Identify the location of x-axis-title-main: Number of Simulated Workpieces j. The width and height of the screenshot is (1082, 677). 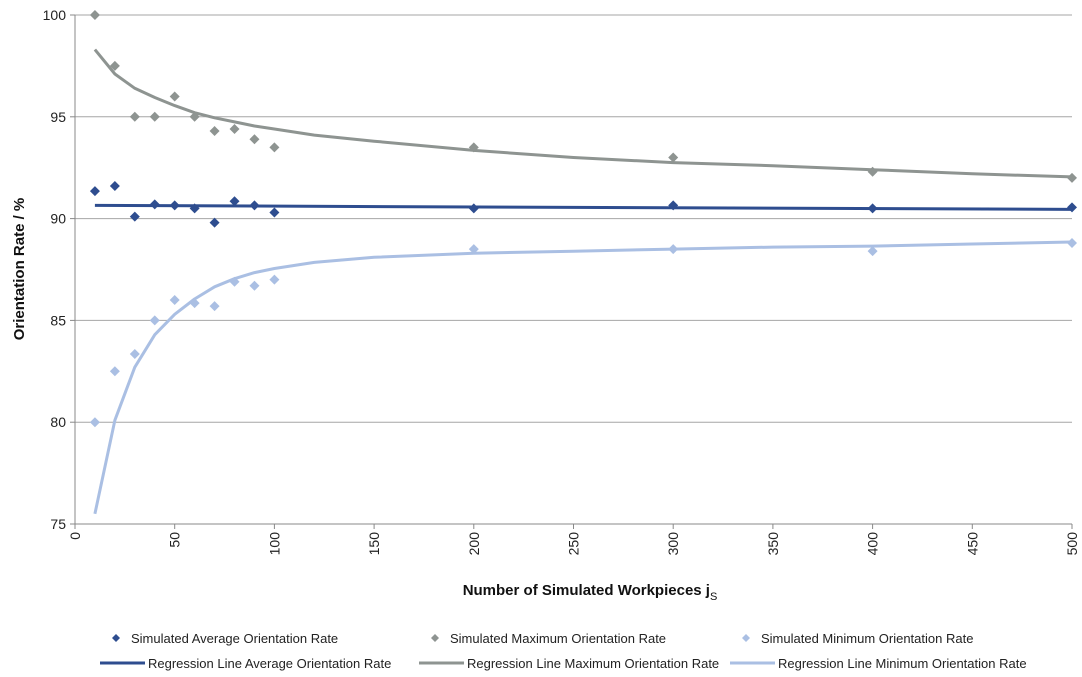
(586, 590).